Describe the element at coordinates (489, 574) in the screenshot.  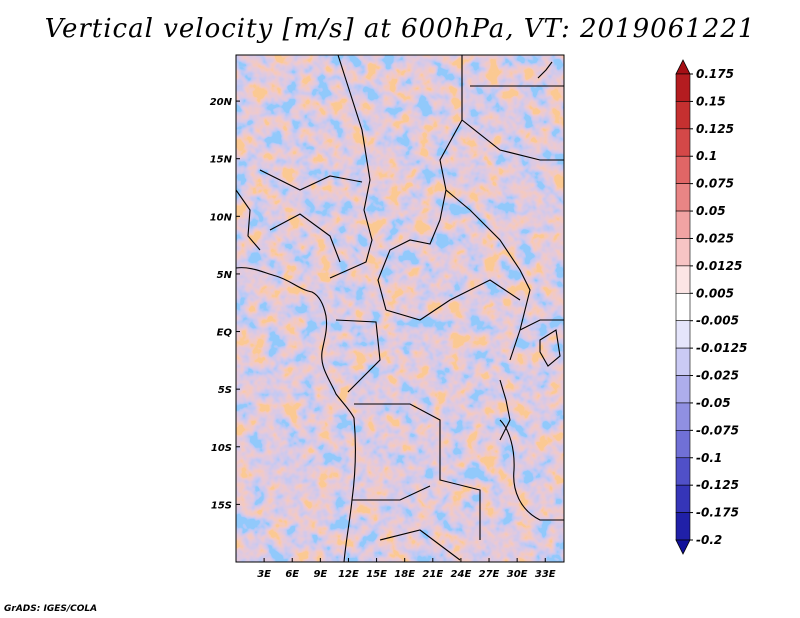
I see `lon-tick-label: 27E` at that location.